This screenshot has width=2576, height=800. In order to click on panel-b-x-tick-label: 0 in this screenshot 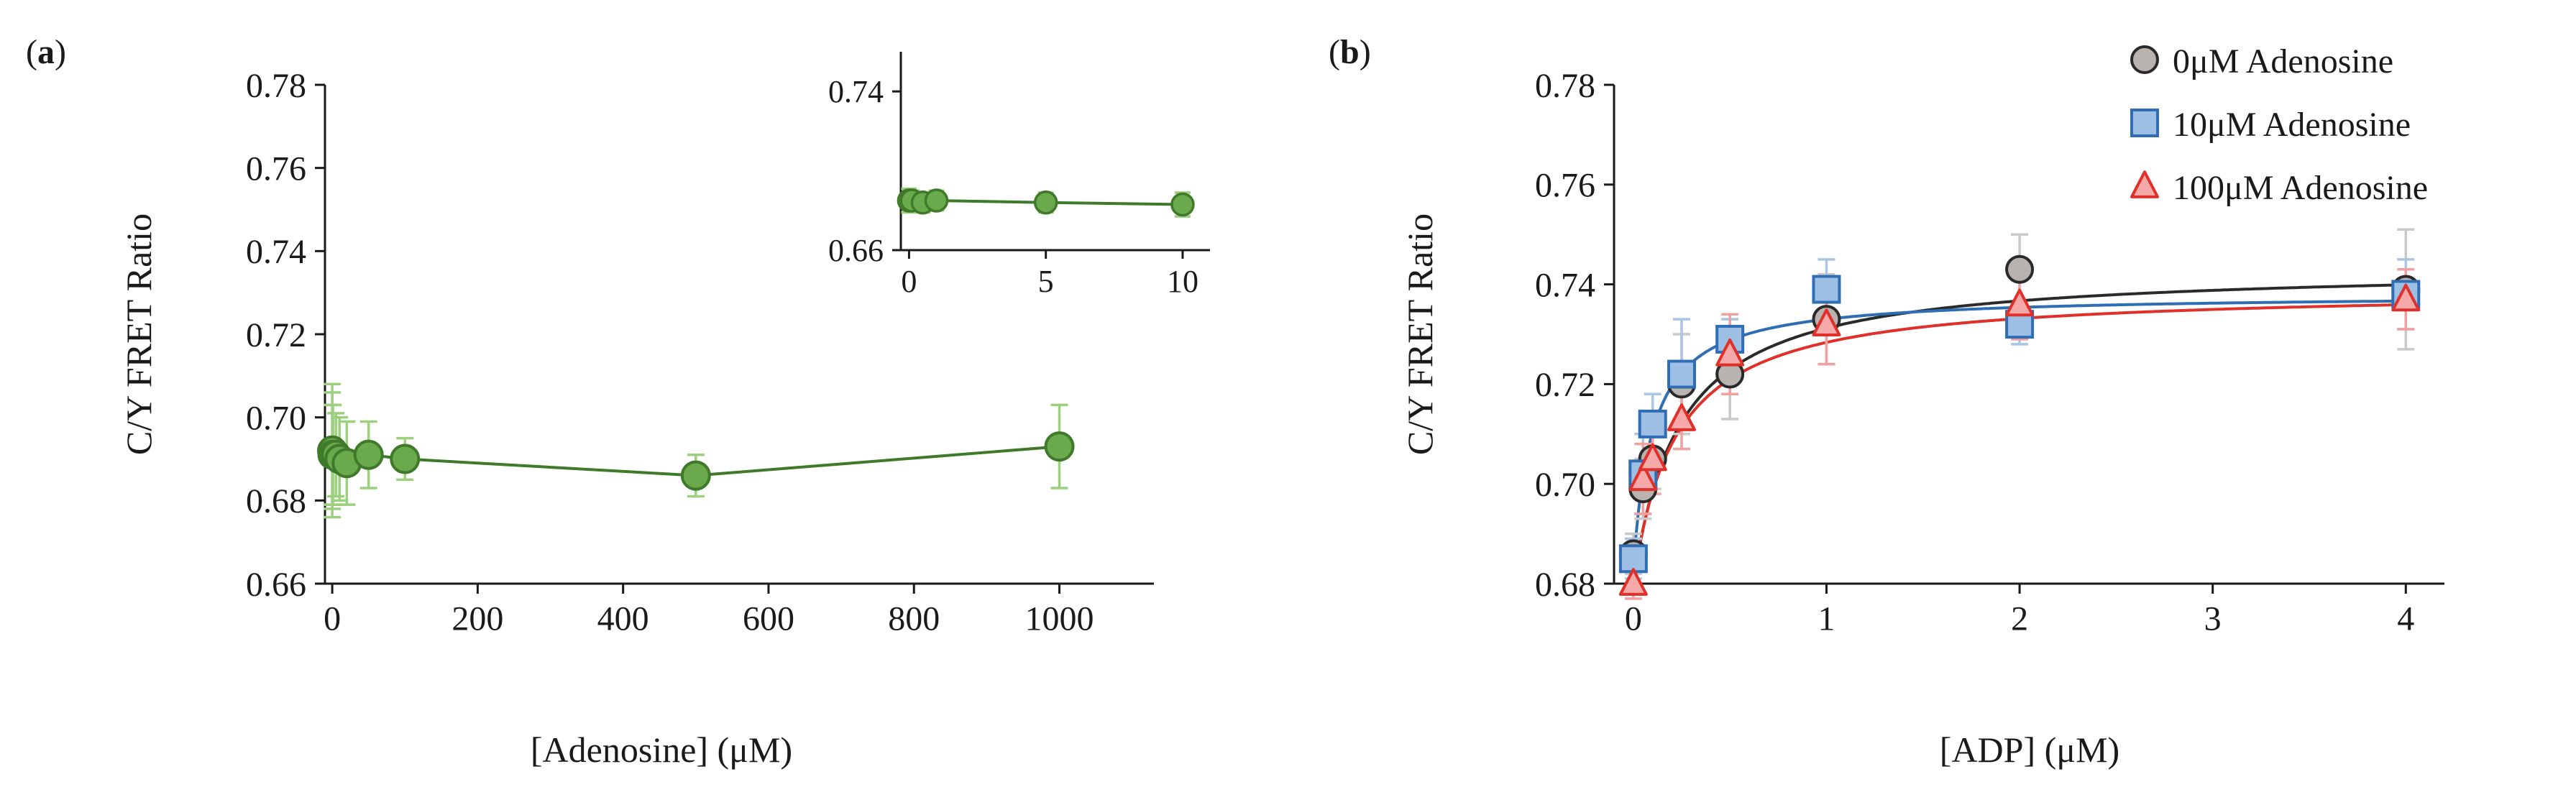, I will do `click(1633, 618)`.